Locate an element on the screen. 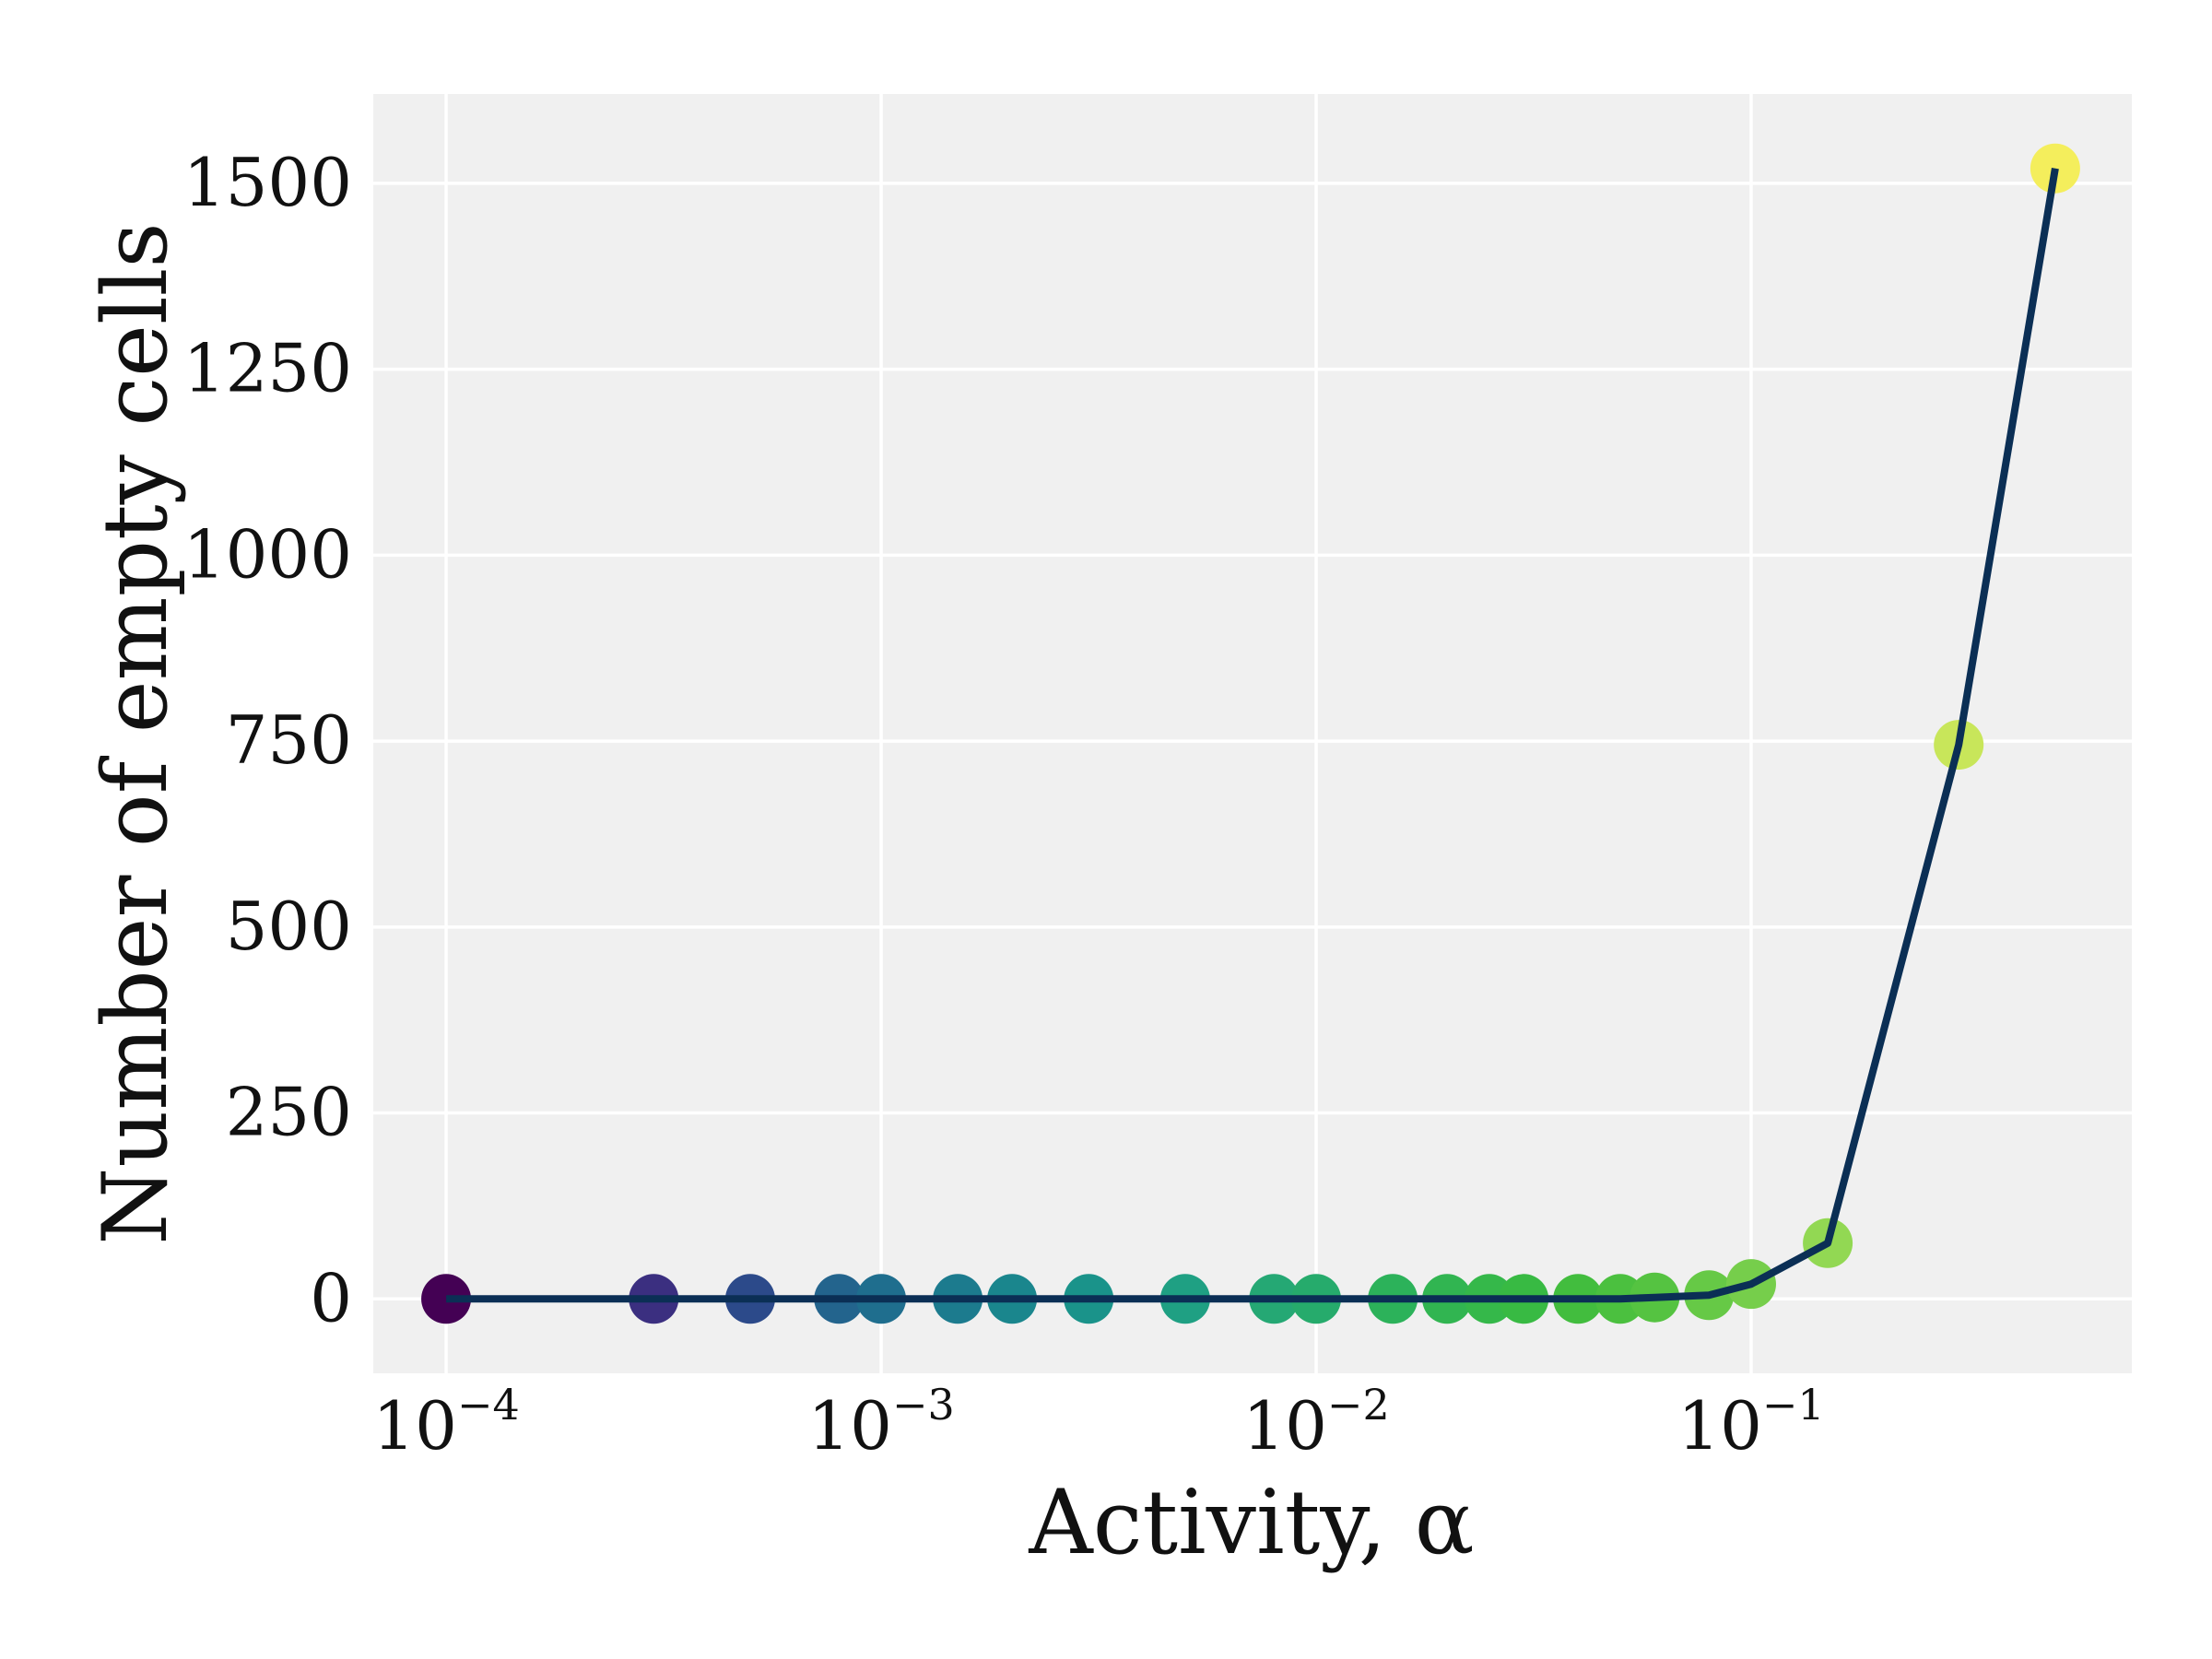 Image resolution: width=2212 pixels, height=1659 pixels. x-tick-label: 10⁻³ is located at coordinates (880, 1422).